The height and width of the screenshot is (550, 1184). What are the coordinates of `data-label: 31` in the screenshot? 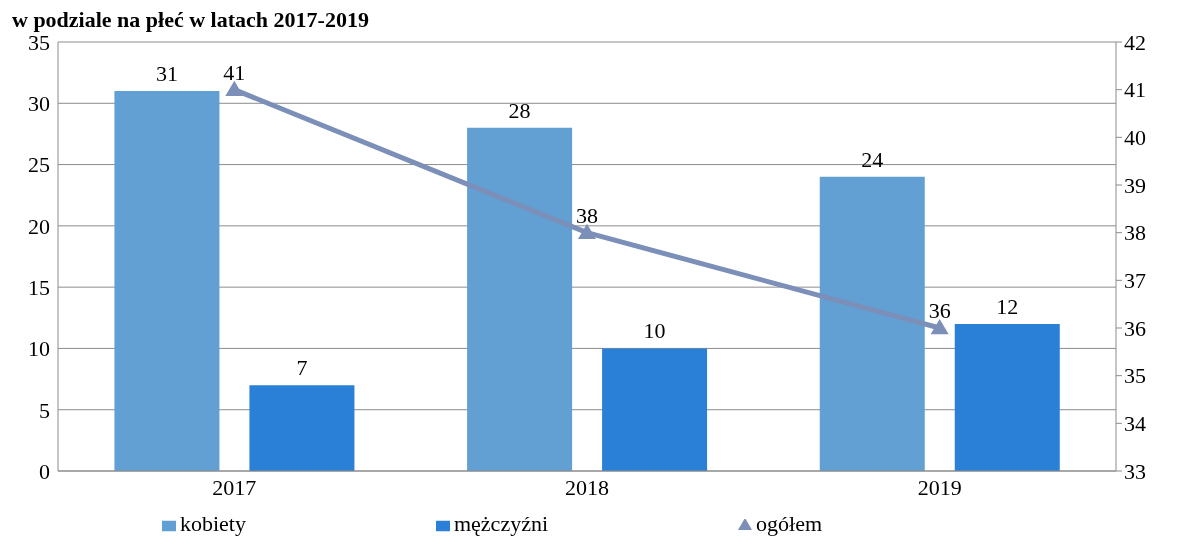 It's located at (166, 74).